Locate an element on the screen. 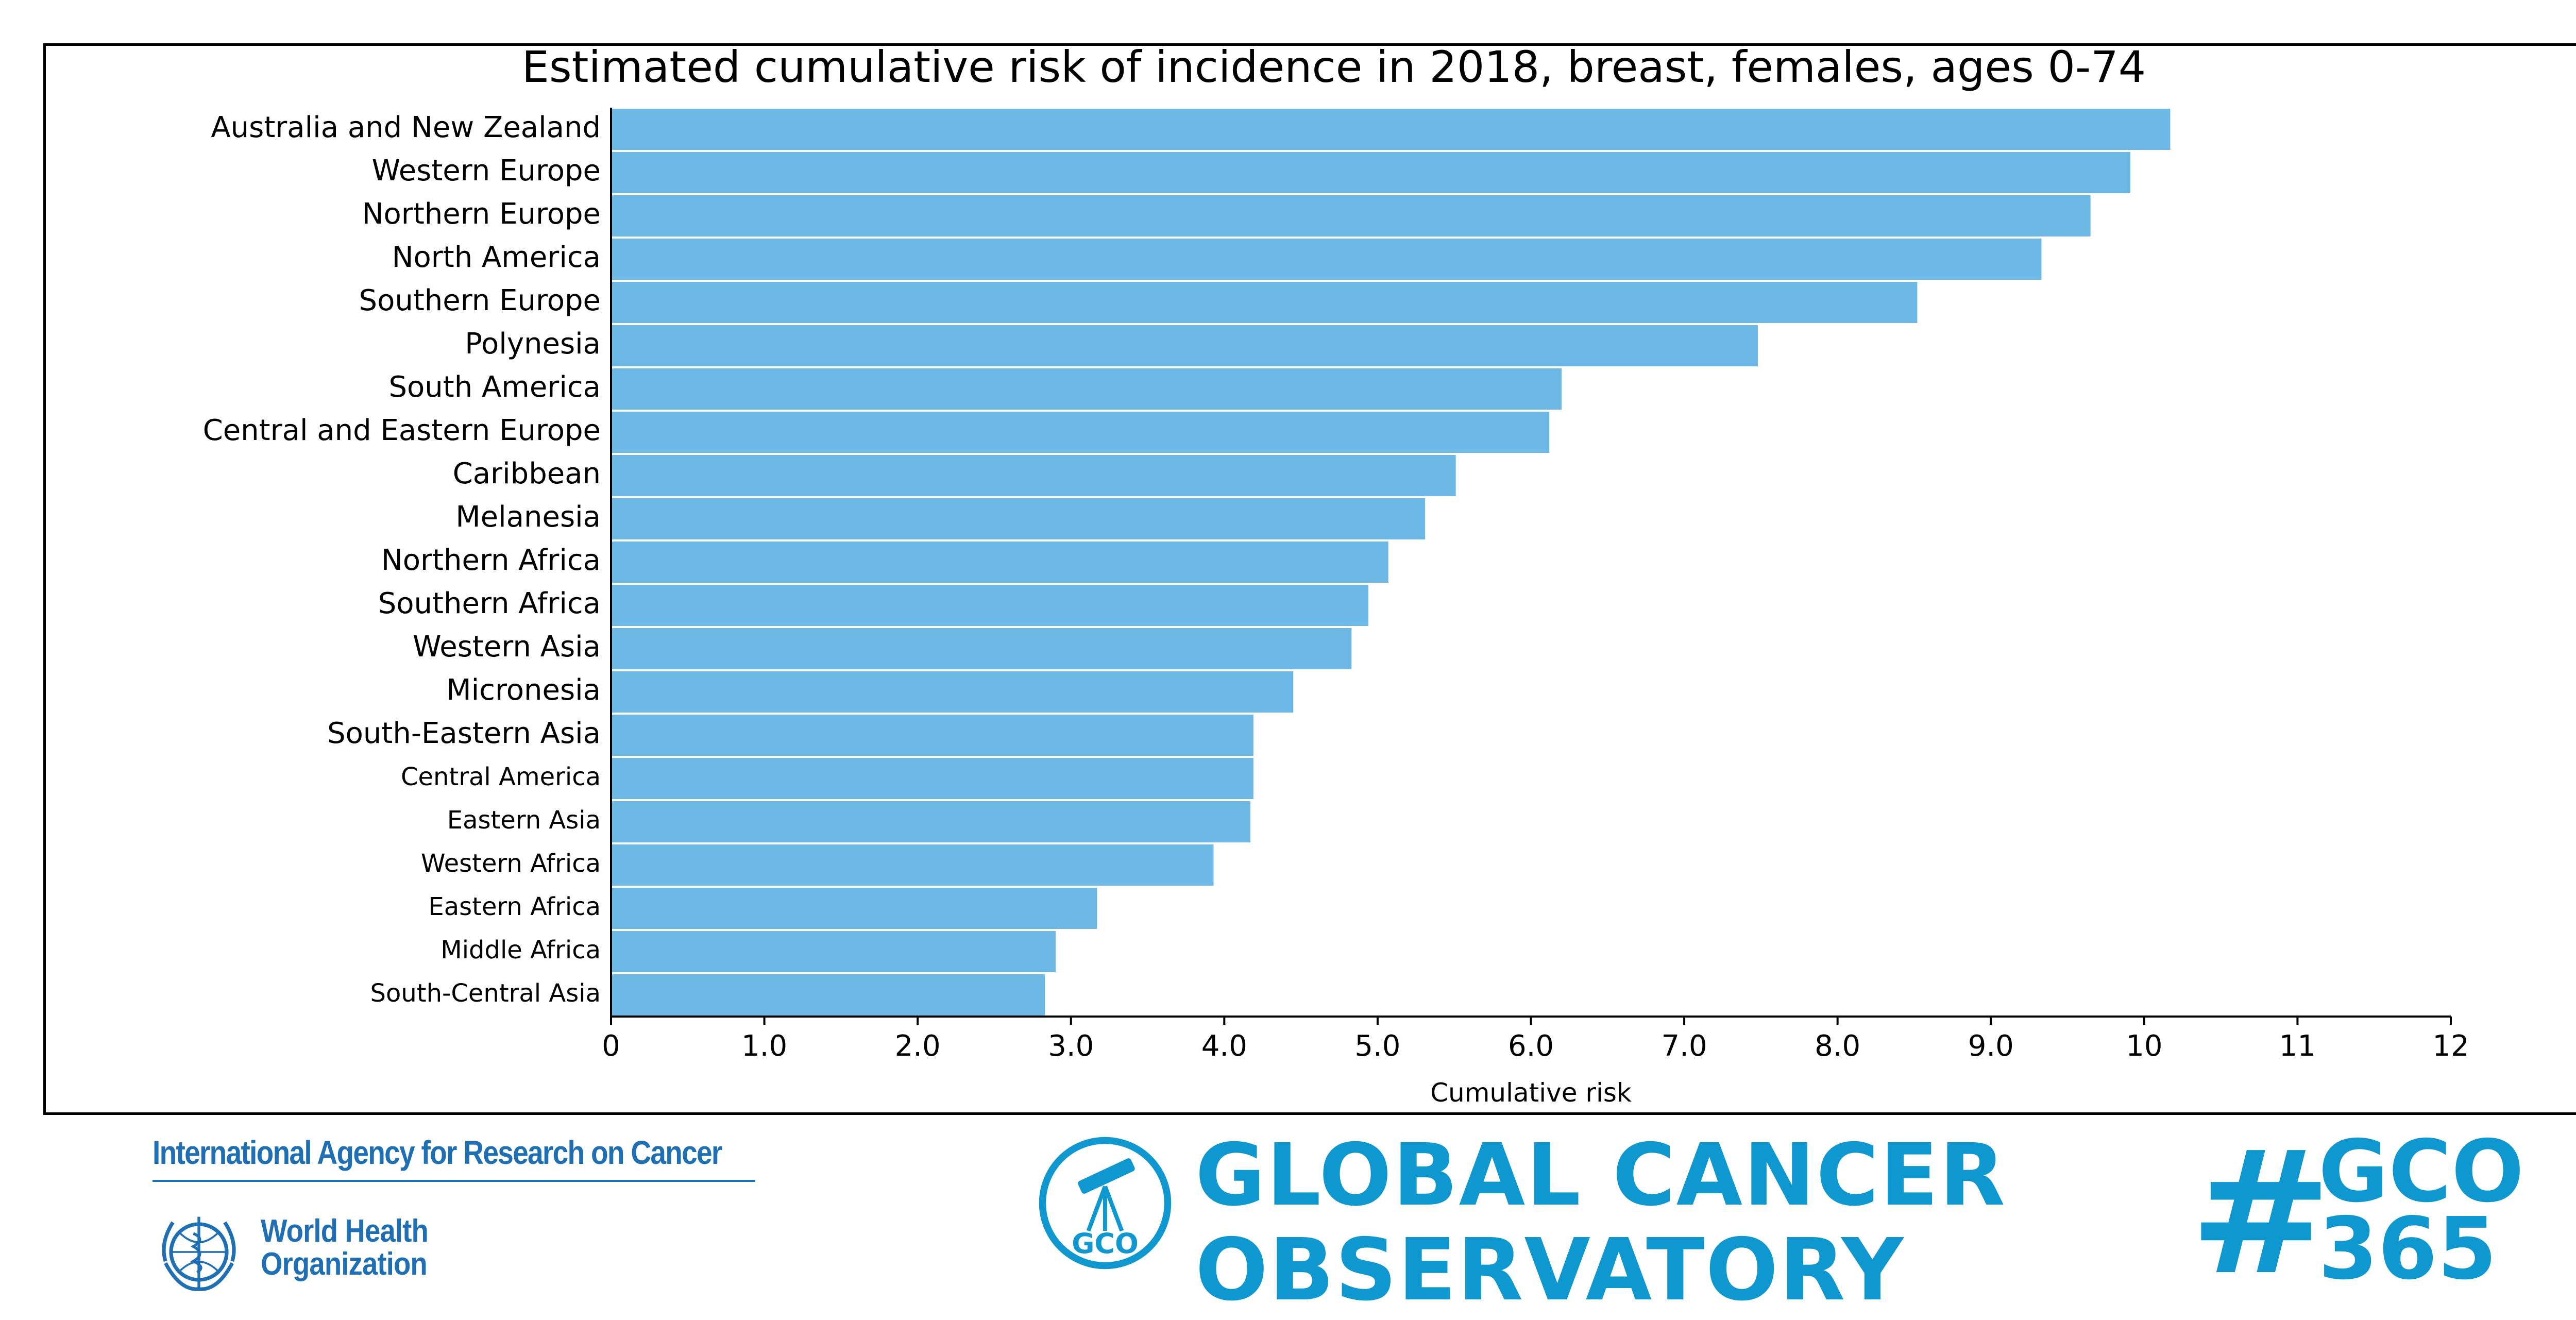 Image resolution: width=2576 pixels, height=1320 pixels. category-label-13: Micronesia is located at coordinates (523, 690).